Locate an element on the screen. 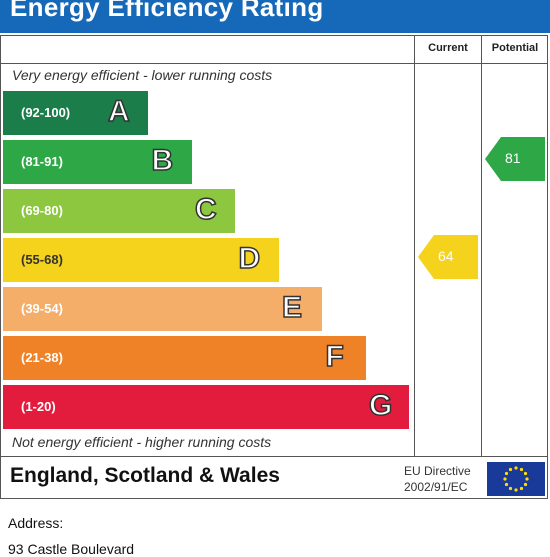 This screenshot has height=557, width=550. band-range: (55-68) is located at coordinates (42, 259).